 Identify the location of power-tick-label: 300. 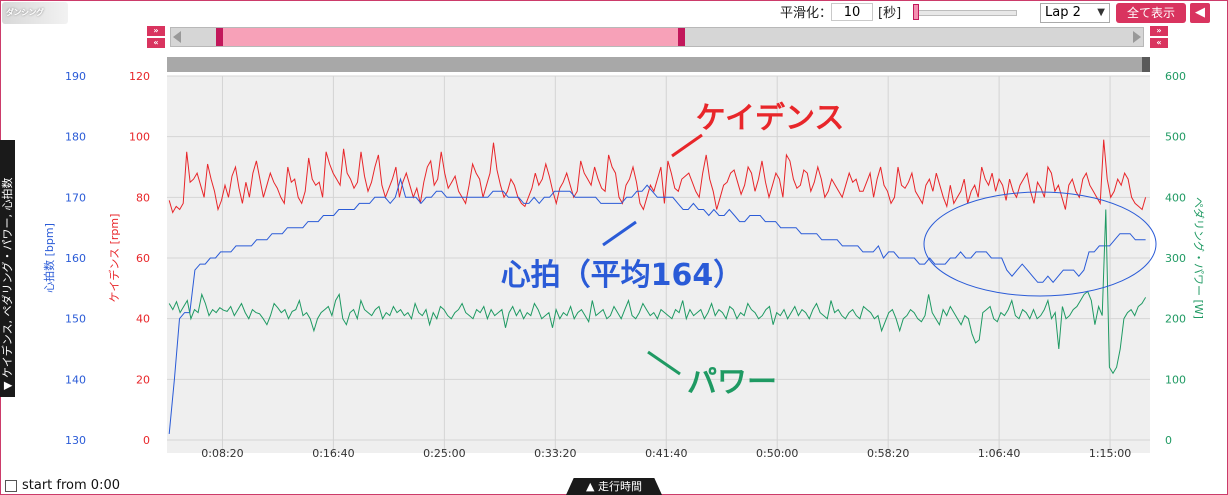
(1175, 258).